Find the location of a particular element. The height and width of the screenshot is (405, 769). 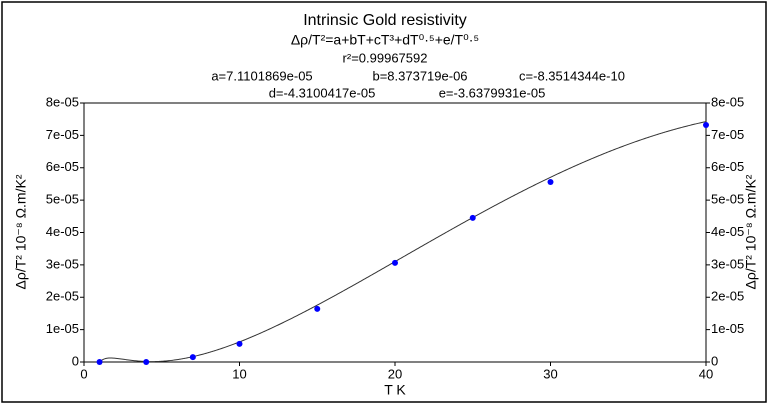

y2-tick-label: 7e-05 is located at coordinates (727, 134).